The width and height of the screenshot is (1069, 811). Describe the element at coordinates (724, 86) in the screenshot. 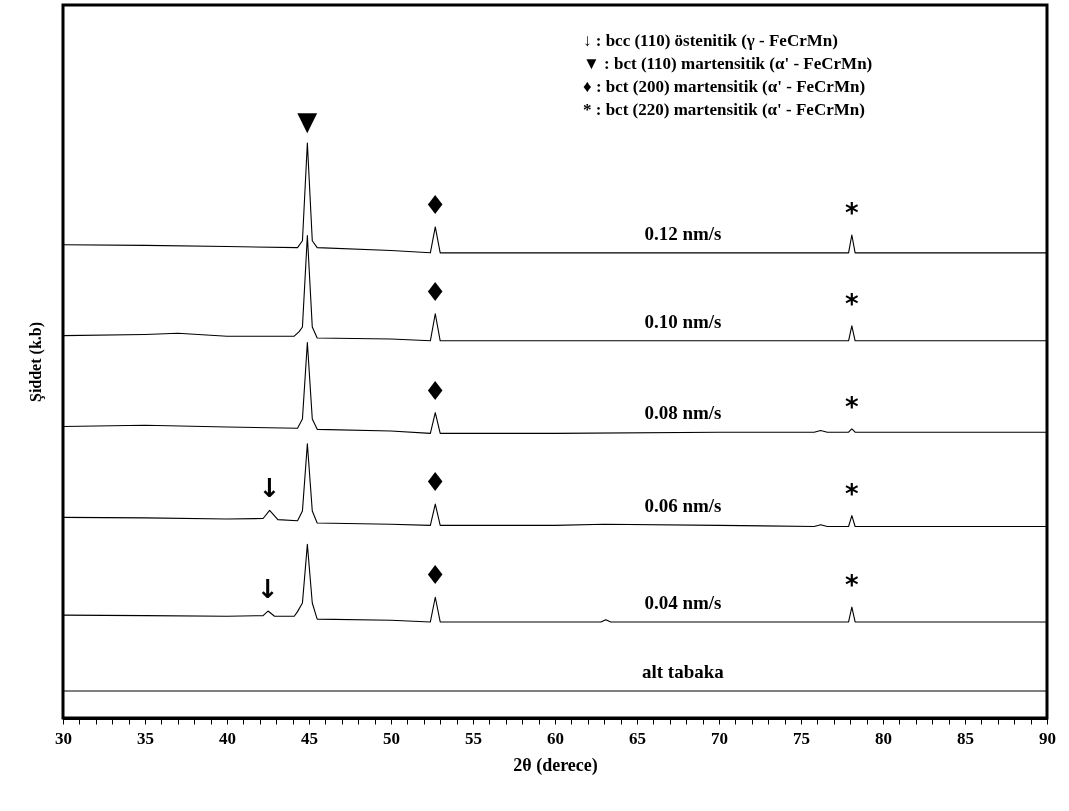

I see `text: ♦ : bct (200) martensitik (α' - FeCrMn)` at that location.